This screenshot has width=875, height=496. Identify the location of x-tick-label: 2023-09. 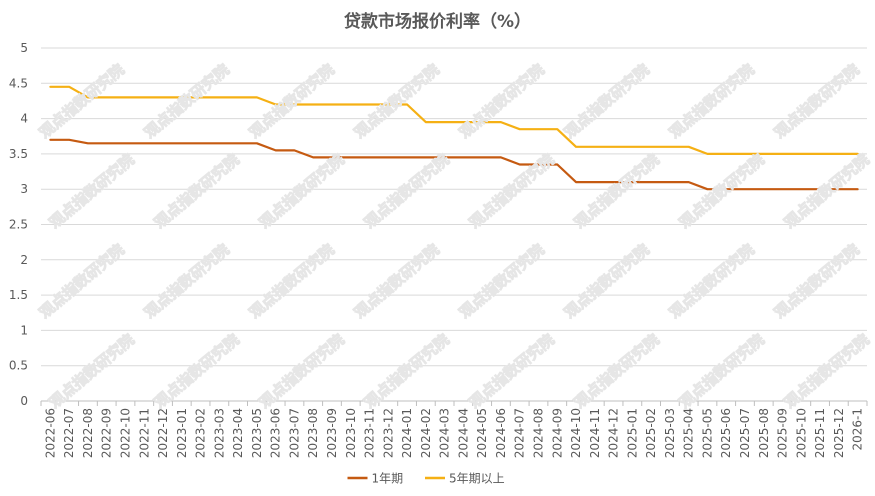
(332, 433).